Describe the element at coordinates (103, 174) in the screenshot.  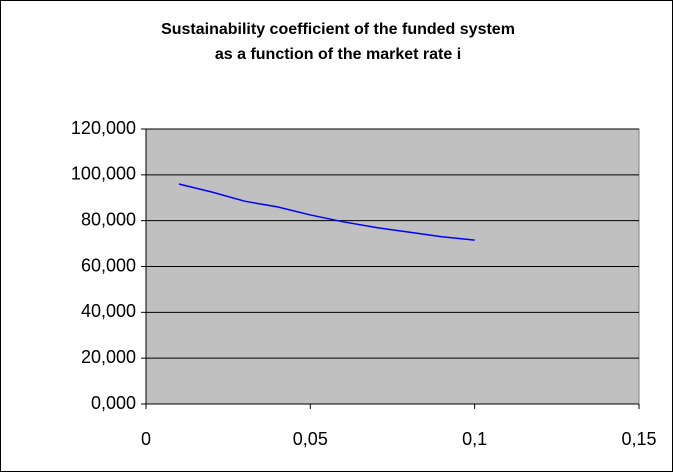
I see `y-tick-label: 100,000` at that location.